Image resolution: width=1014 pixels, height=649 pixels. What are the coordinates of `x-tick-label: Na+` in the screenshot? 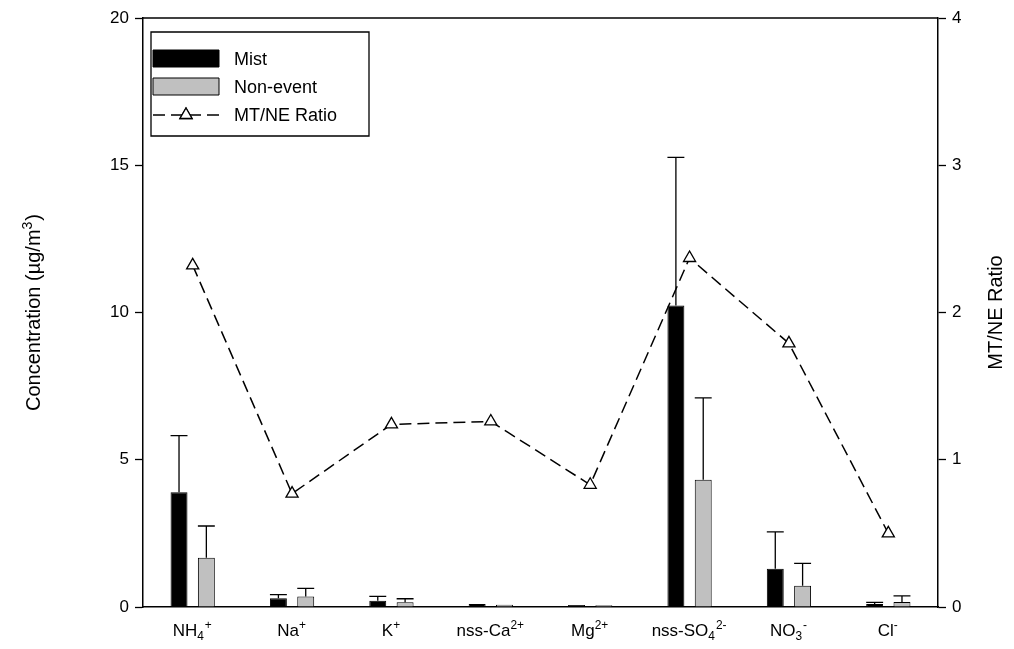 It's located at (291, 629).